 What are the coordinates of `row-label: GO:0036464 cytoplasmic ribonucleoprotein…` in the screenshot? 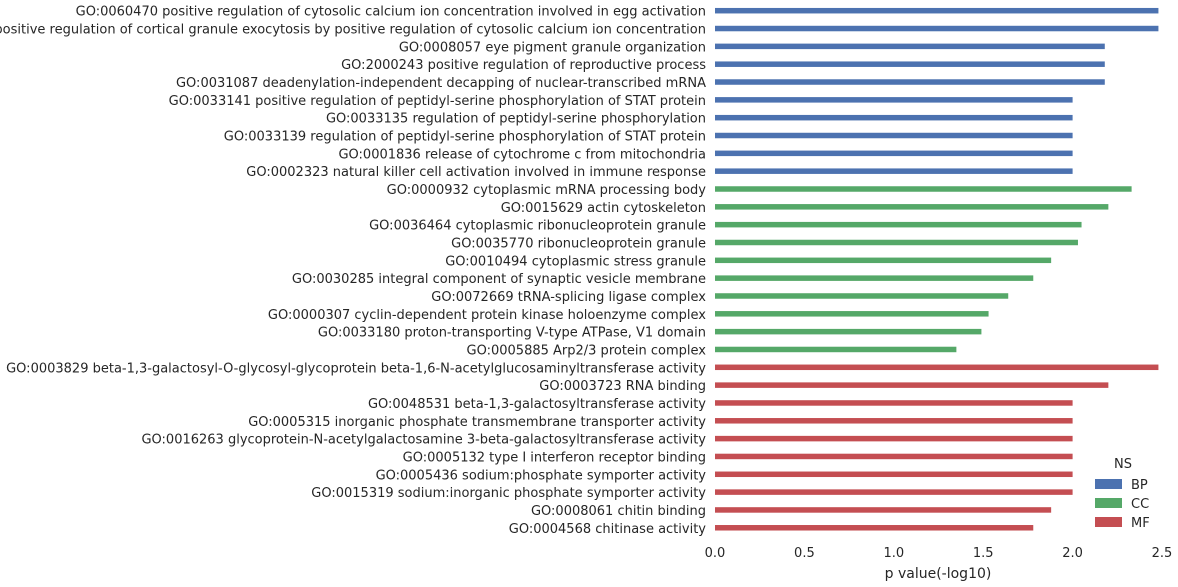 It's located at (537, 226).